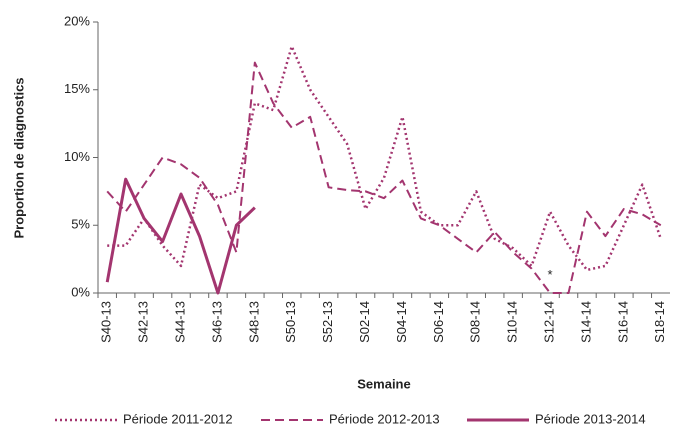 The height and width of the screenshot is (436, 674). I want to click on y-tick-label: 0%, so click(80, 291).